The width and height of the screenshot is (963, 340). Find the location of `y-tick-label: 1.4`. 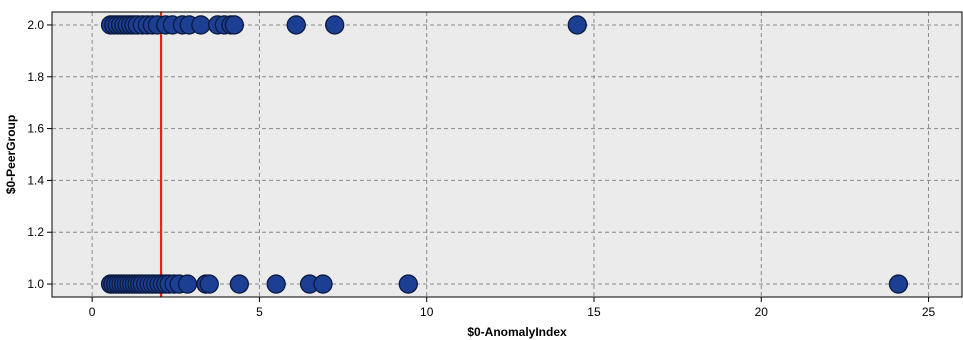

y-tick-label: 1.4 is located at coordinates (35, 180).